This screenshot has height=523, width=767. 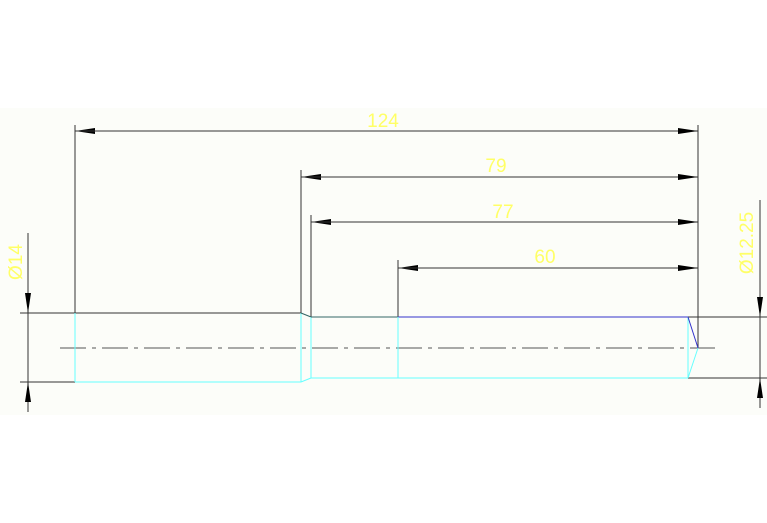 I want to click on dim-text-77: 77, so click(x=502, y=212).